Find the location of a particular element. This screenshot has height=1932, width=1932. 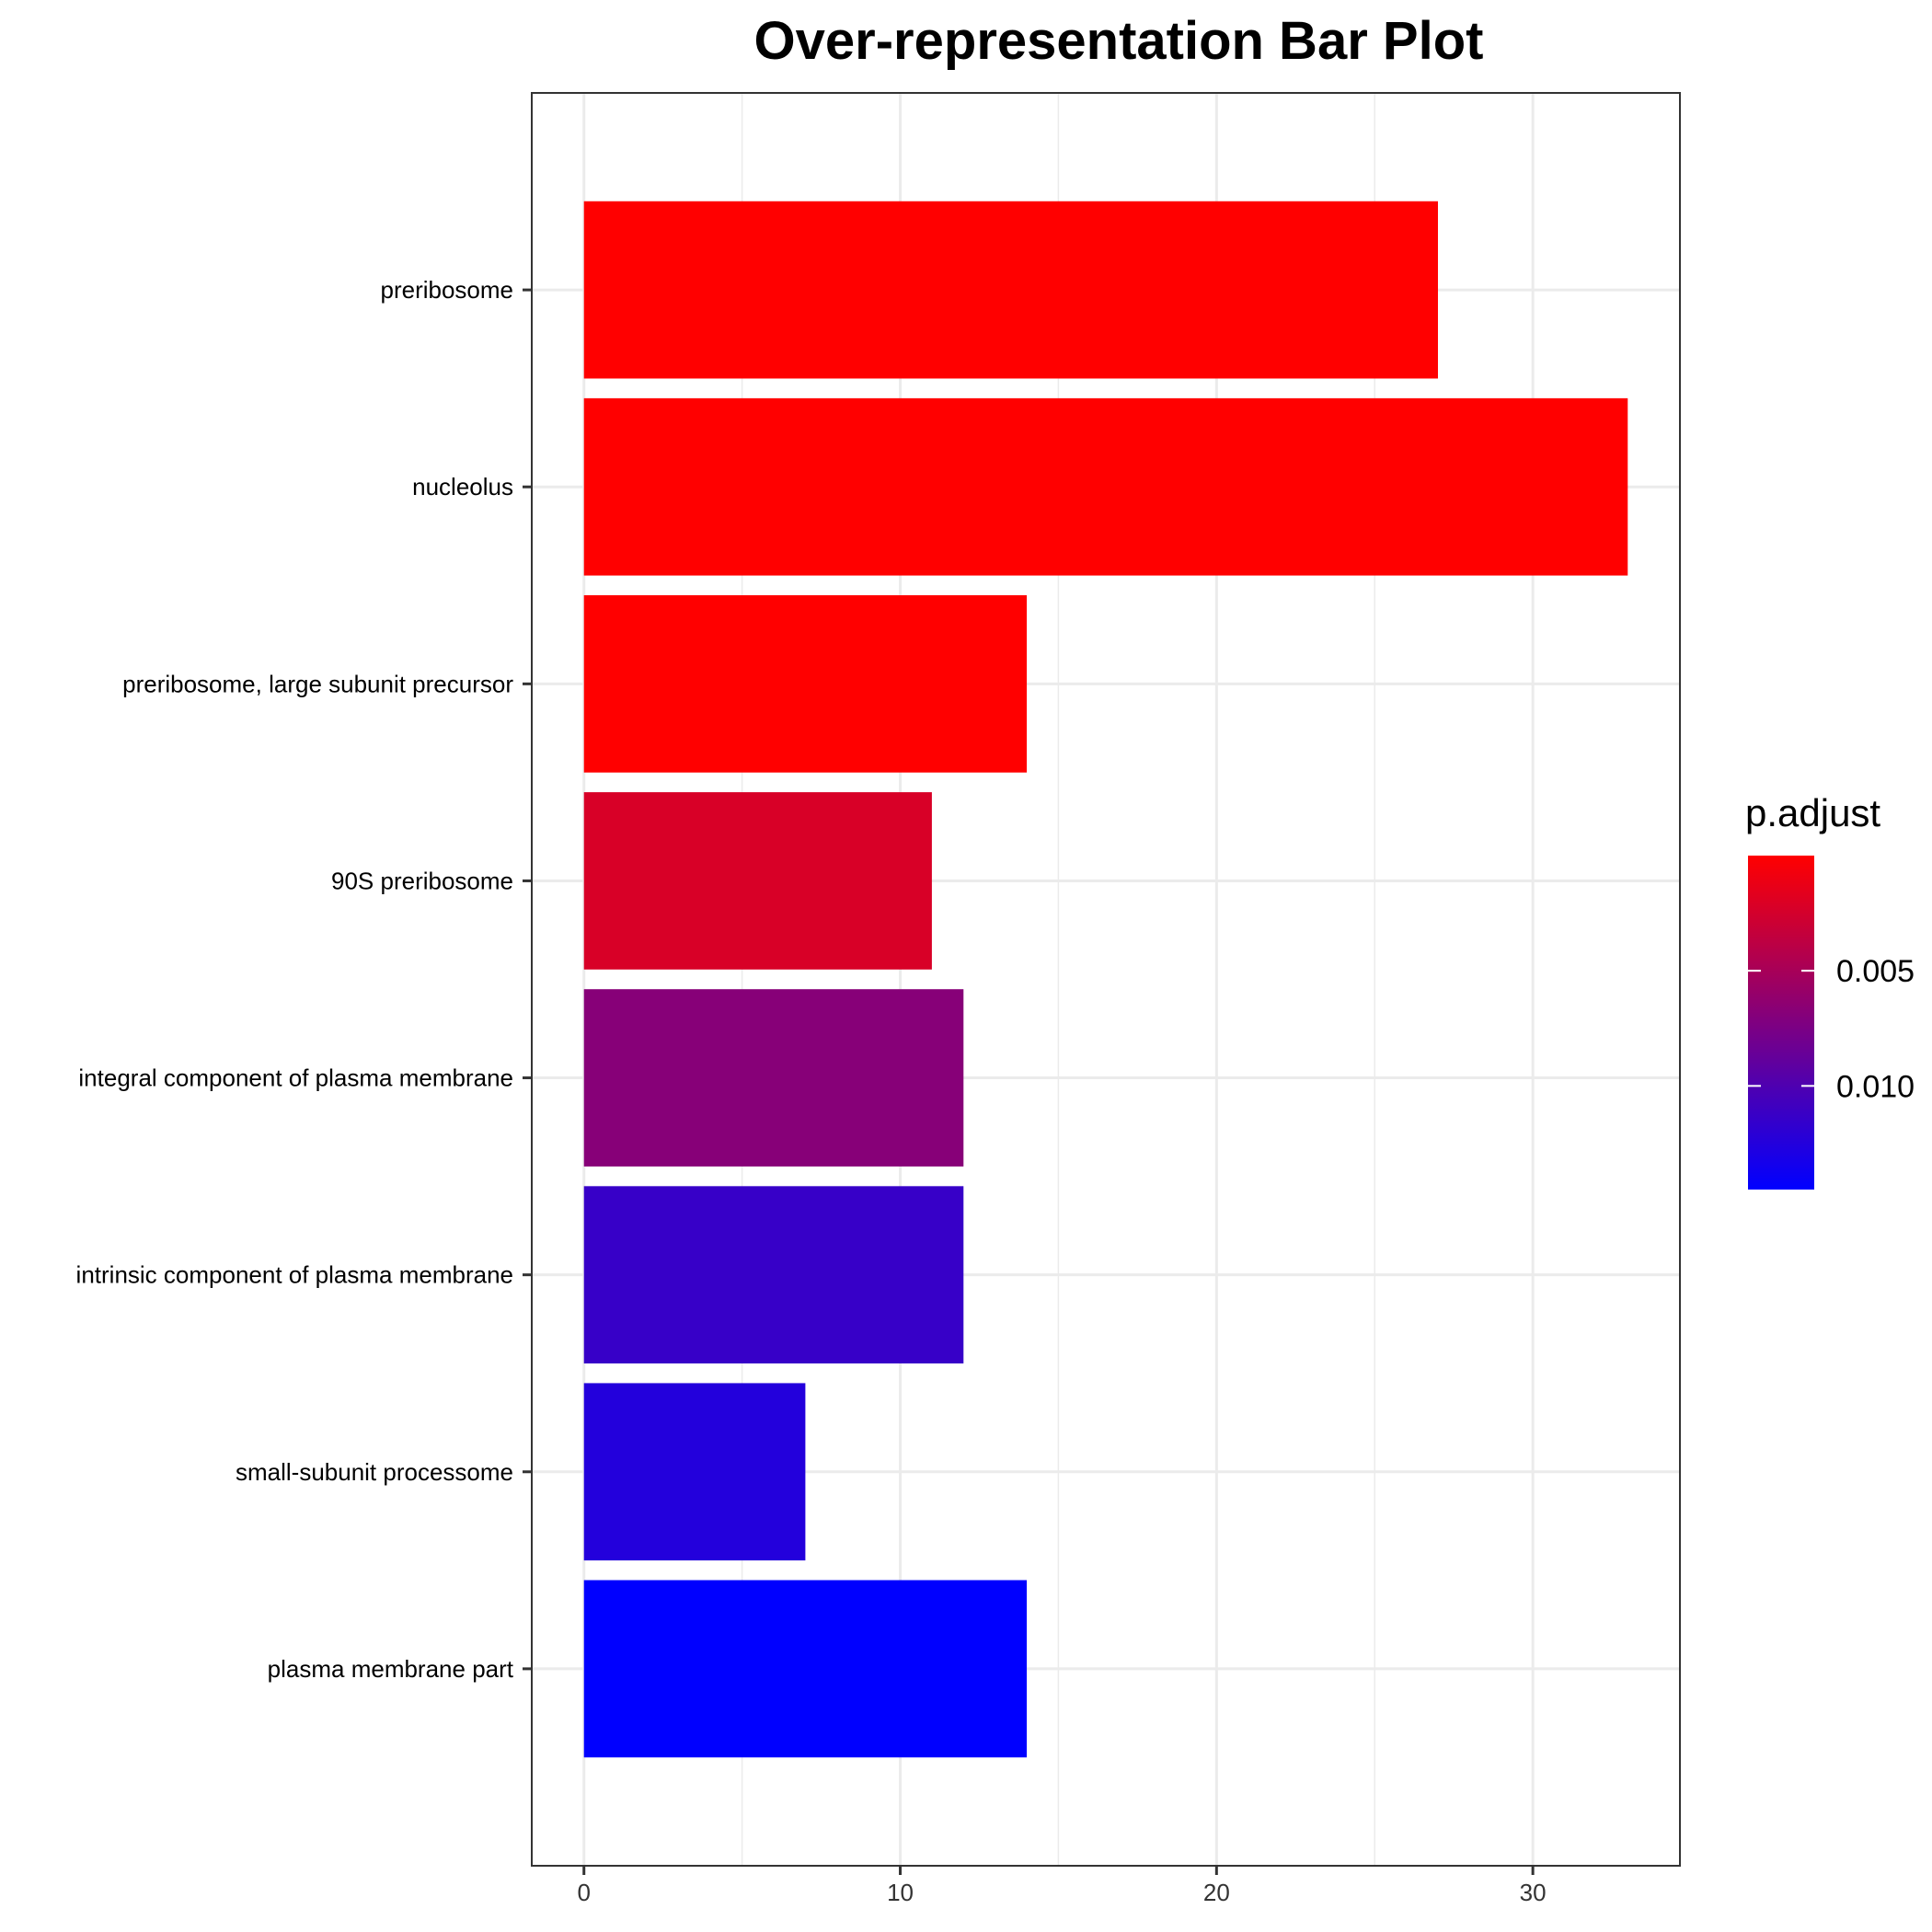

color-legend: p.adjust 0.005 0.010 is located at coordinates (1830, 991).